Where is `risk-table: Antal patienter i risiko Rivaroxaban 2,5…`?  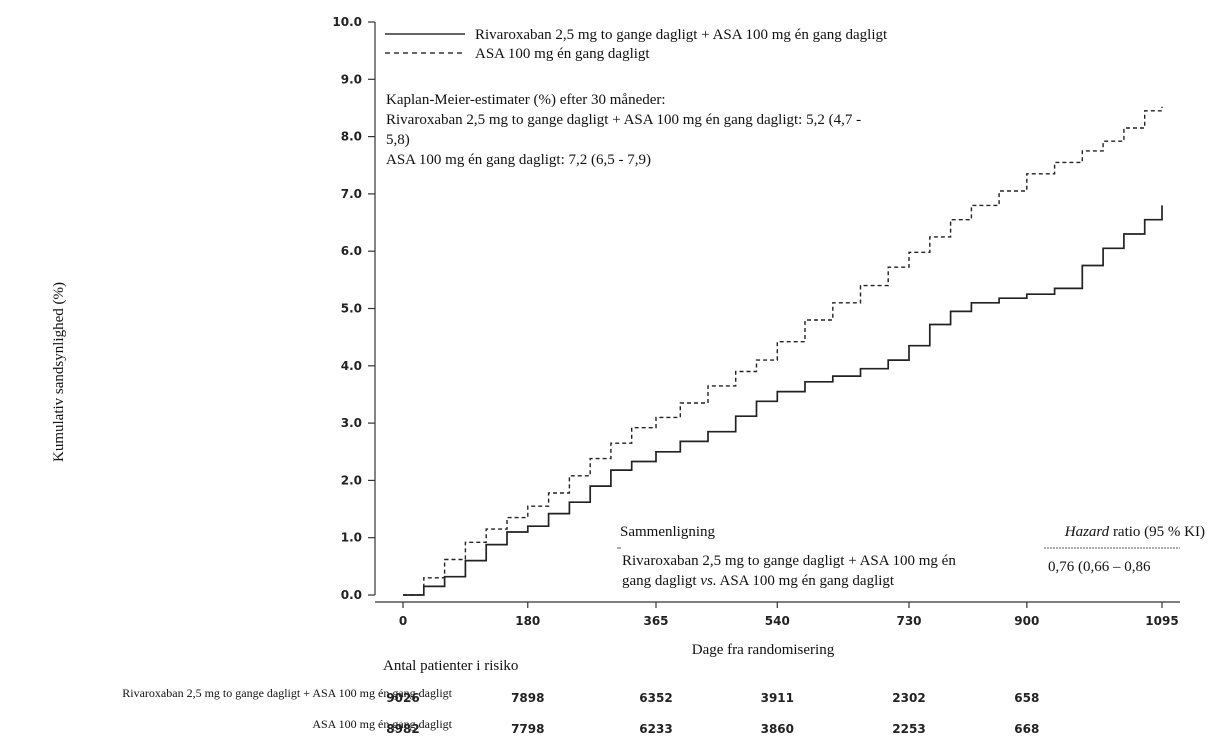
risk-table: Antal patienter i risiko Rivaroxaban 2,5… is located at coordinates (580, 697).